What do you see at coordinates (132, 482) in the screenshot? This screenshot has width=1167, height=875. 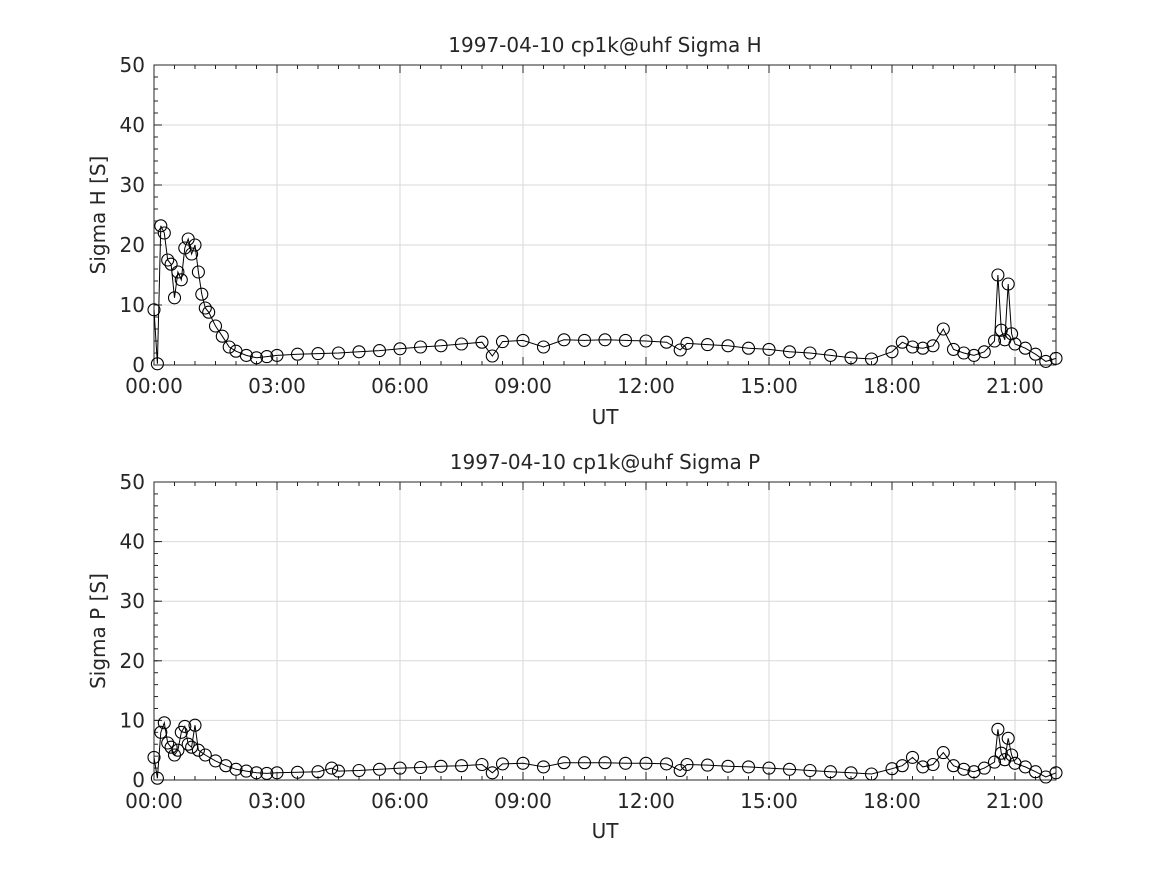 I see `y-tick-label: 50` at bounding box center [132, 482].